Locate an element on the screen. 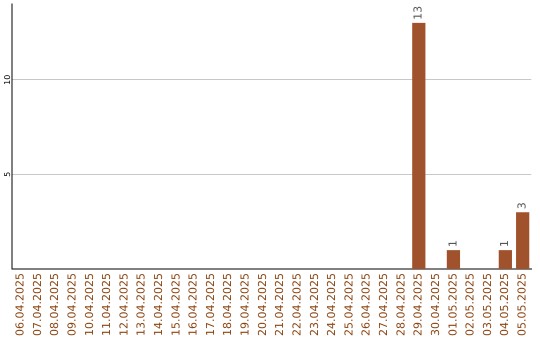 The height and width of the screenshot is (340, 540). x-tick-label: 07.04.2025 is located at coordinates (37, 304).